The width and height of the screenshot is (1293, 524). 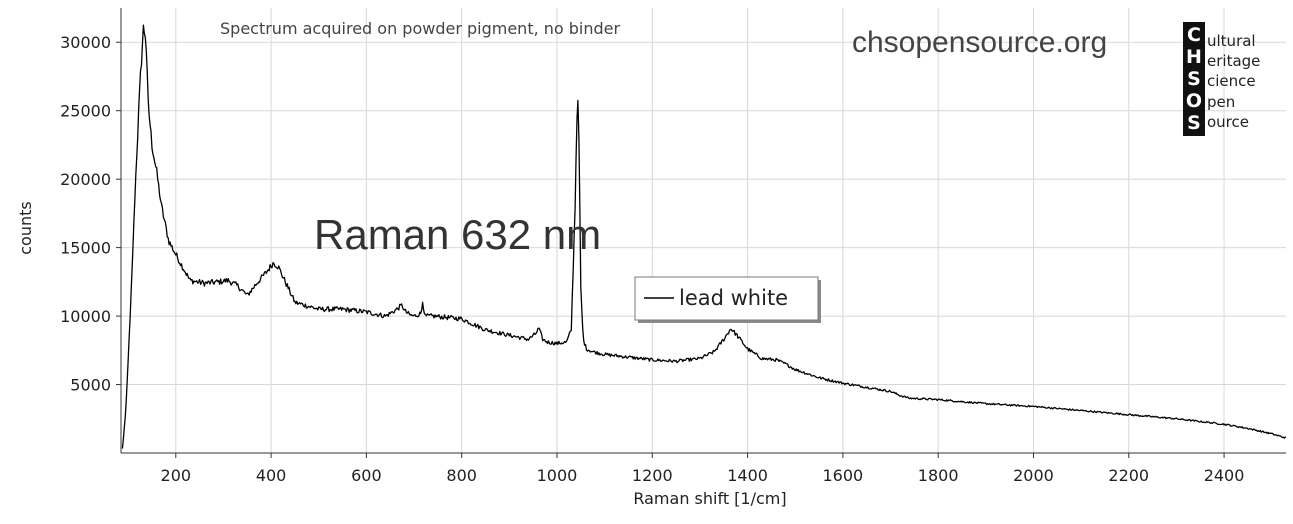 I want to click on y-tick-label: 20000, so click(x=85, y=179).